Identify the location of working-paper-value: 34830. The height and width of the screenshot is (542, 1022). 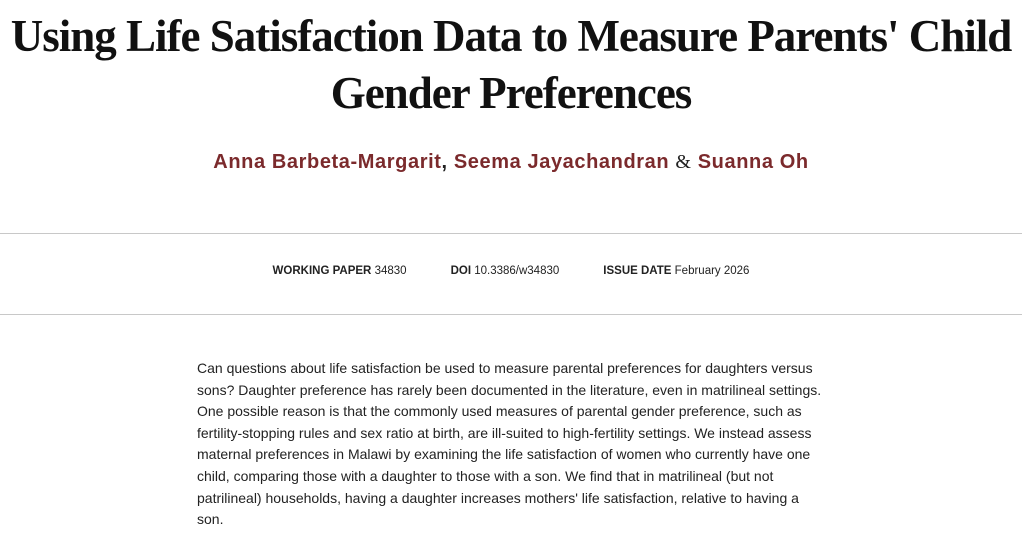
(390, 271).